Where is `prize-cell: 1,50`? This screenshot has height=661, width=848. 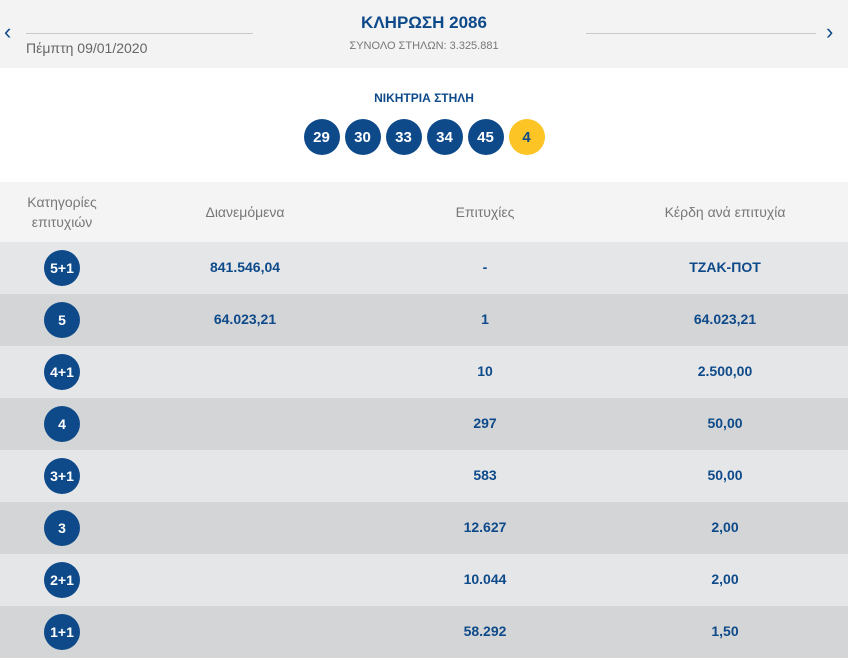 prize-cell: 1,50 is located at coordinates (725, 631).